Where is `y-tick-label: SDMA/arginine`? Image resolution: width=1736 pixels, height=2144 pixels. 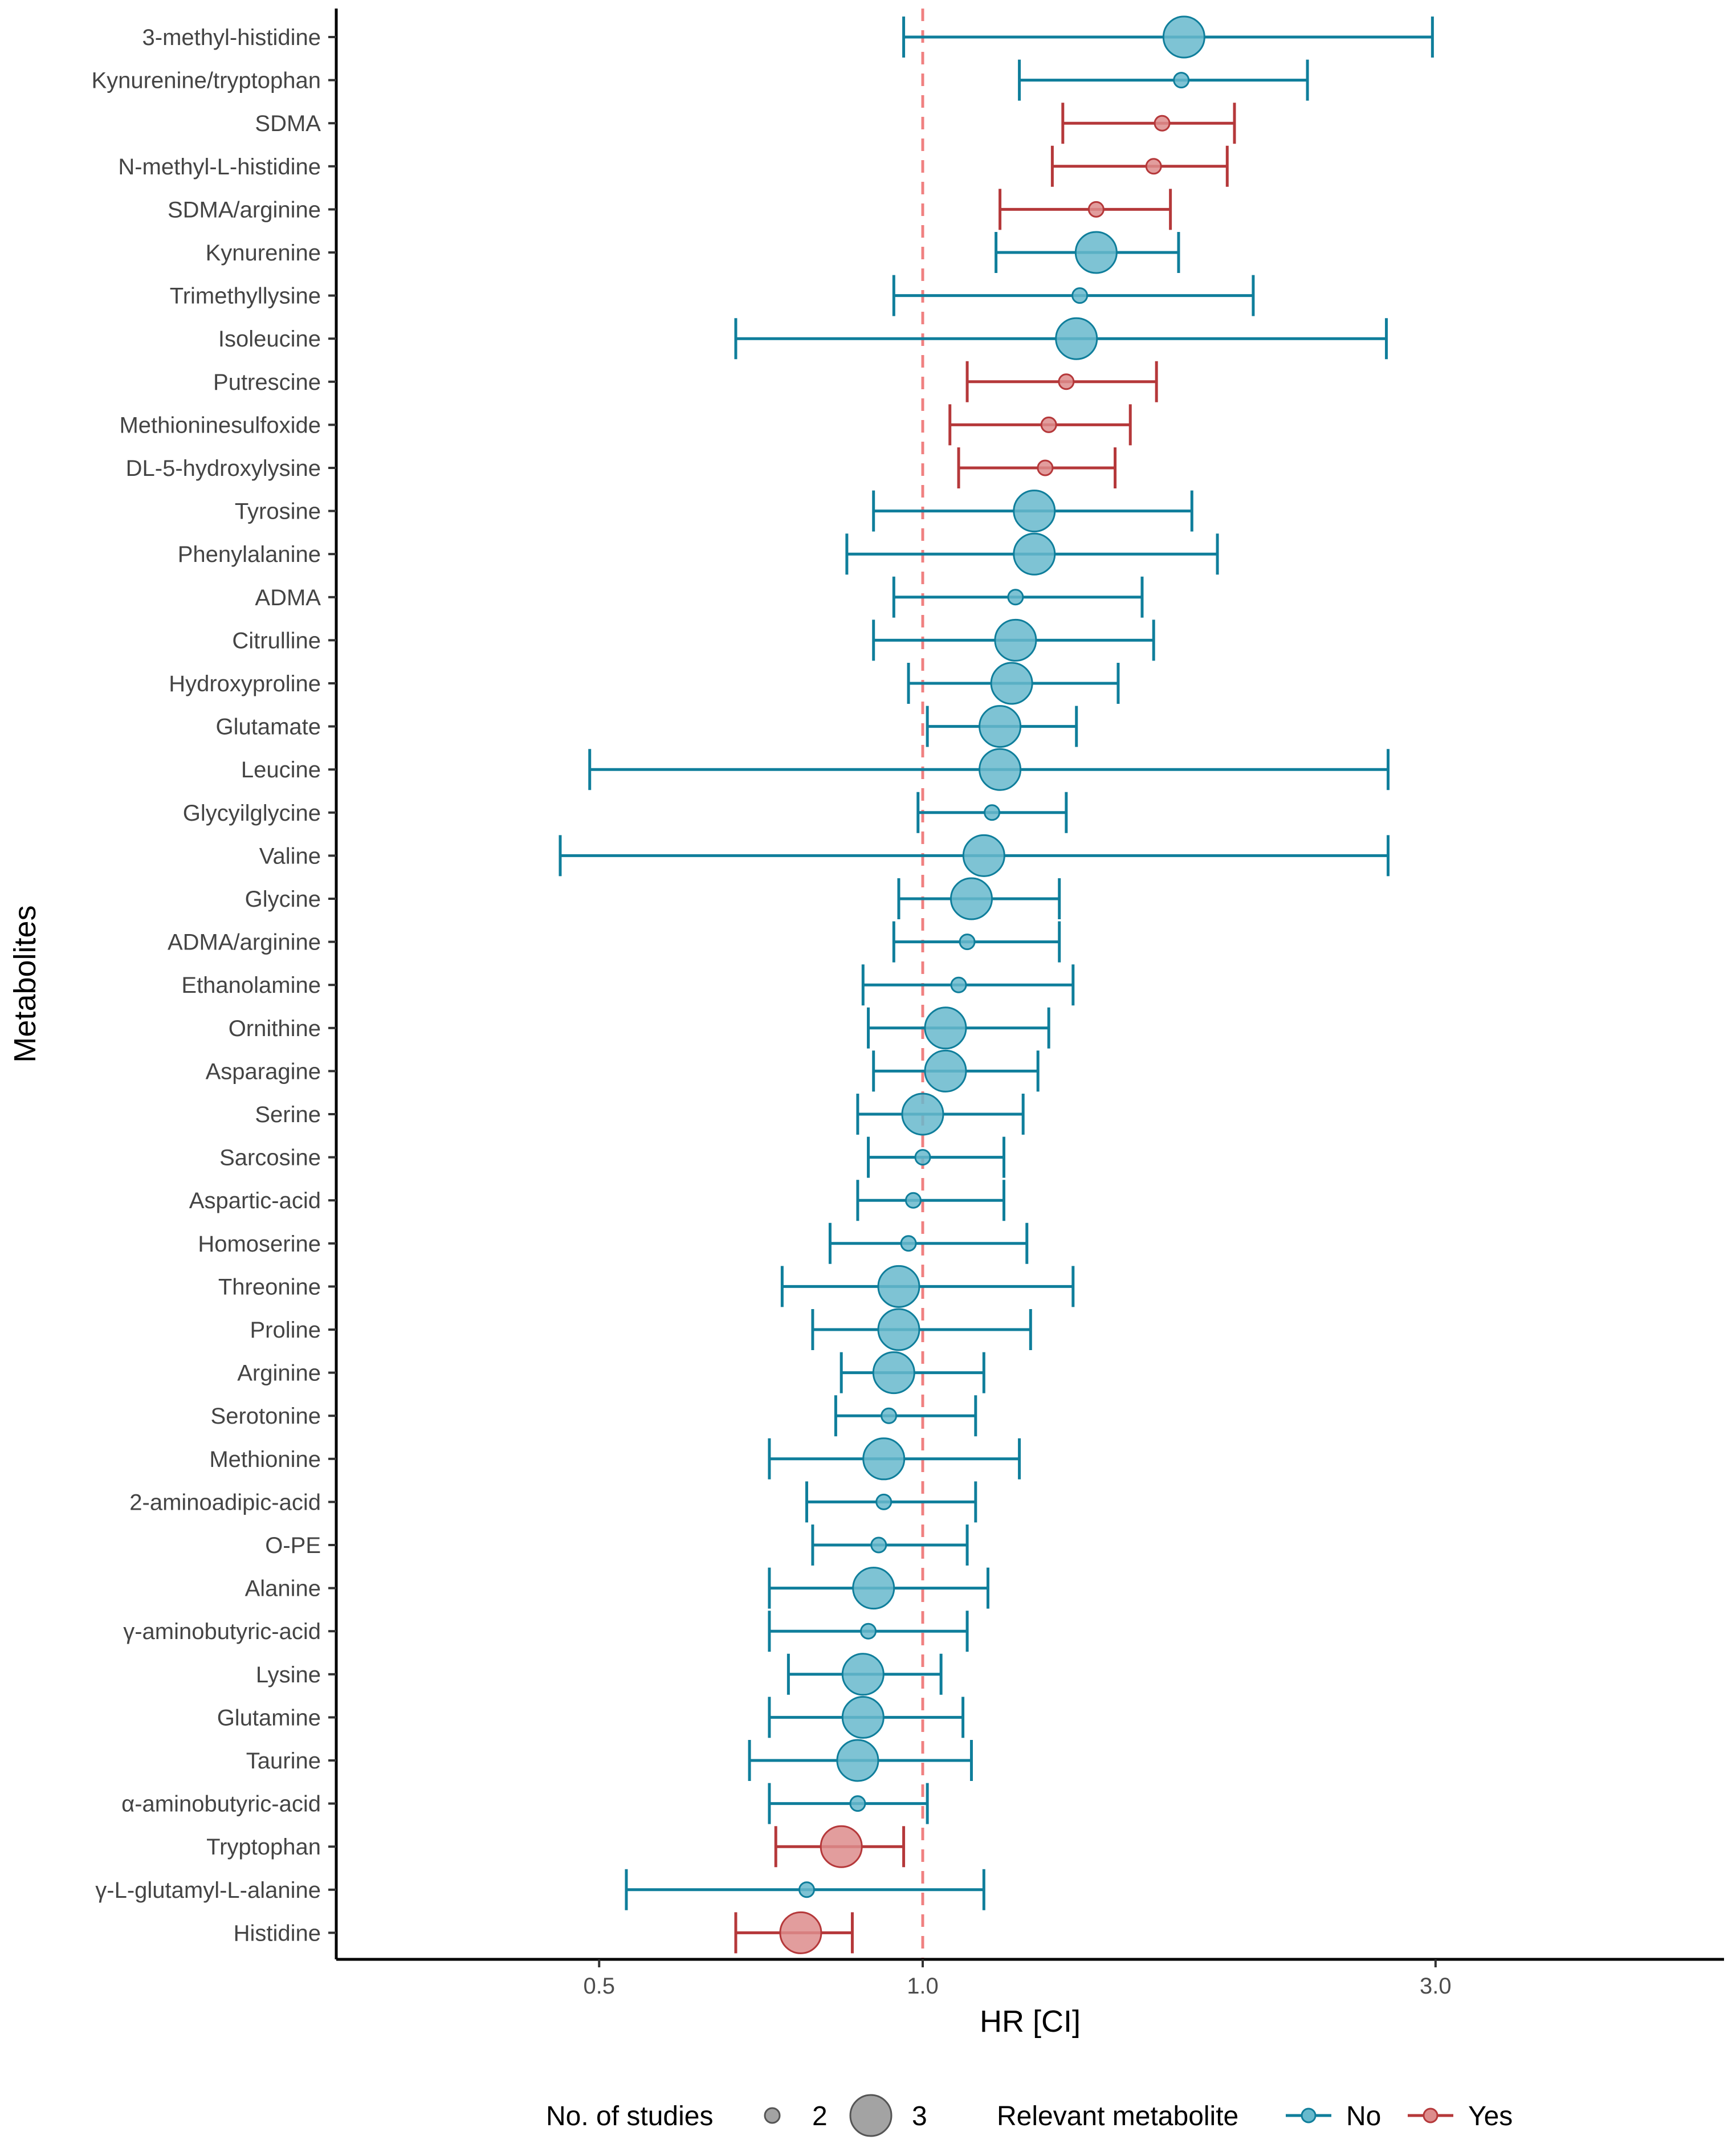
y-tick-label: SDMA/arginine is located at coordinates (245, 209).